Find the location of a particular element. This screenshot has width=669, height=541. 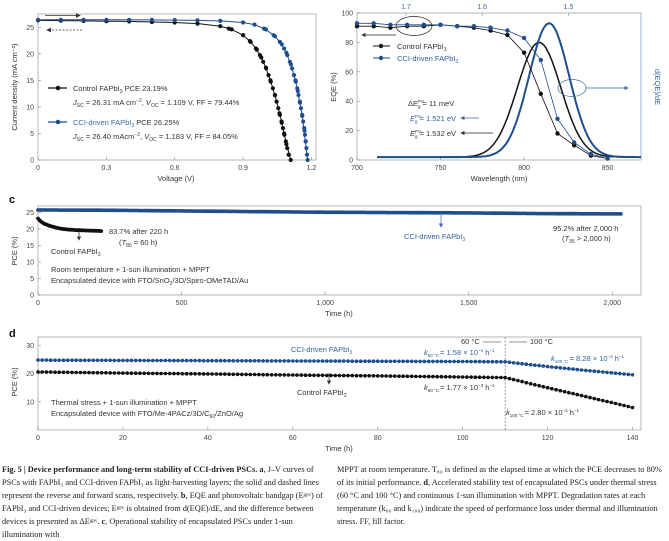

y-tick-label: 30 is located at coordinates (30, 346).